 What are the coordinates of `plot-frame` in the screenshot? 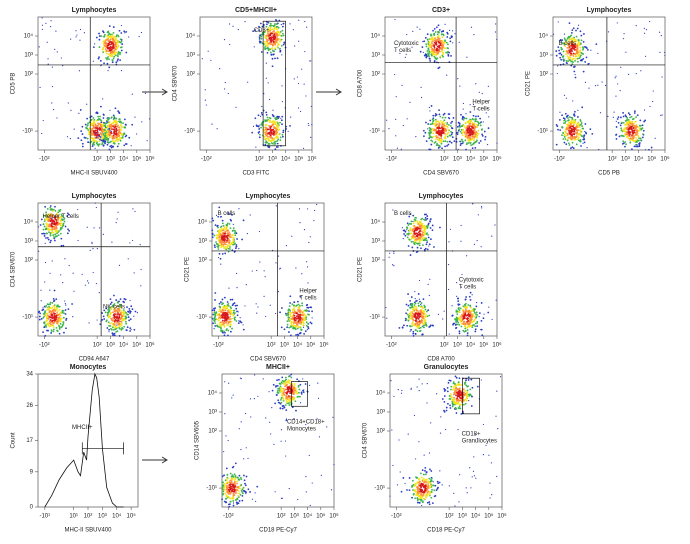 It's located at (268, 269).